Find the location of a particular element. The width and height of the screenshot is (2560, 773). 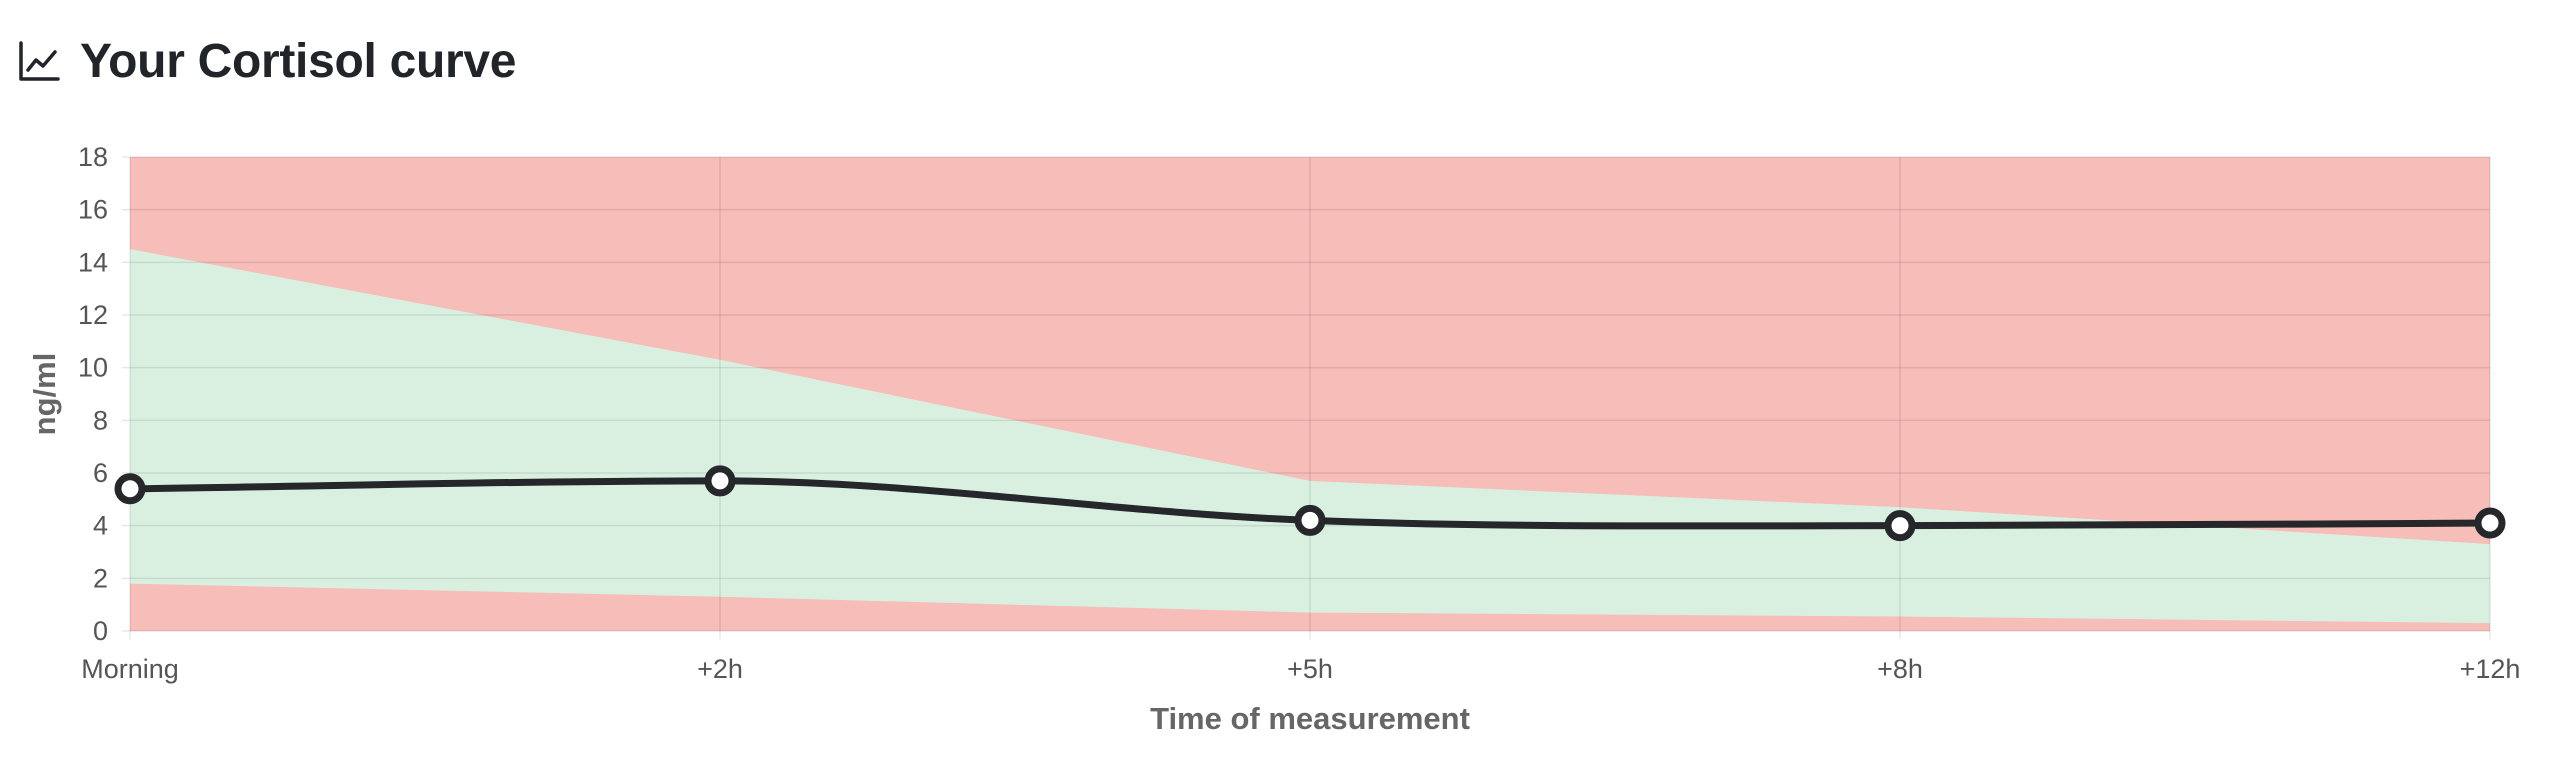

y-tick-label: 18 is located at coordinates (93, 157).